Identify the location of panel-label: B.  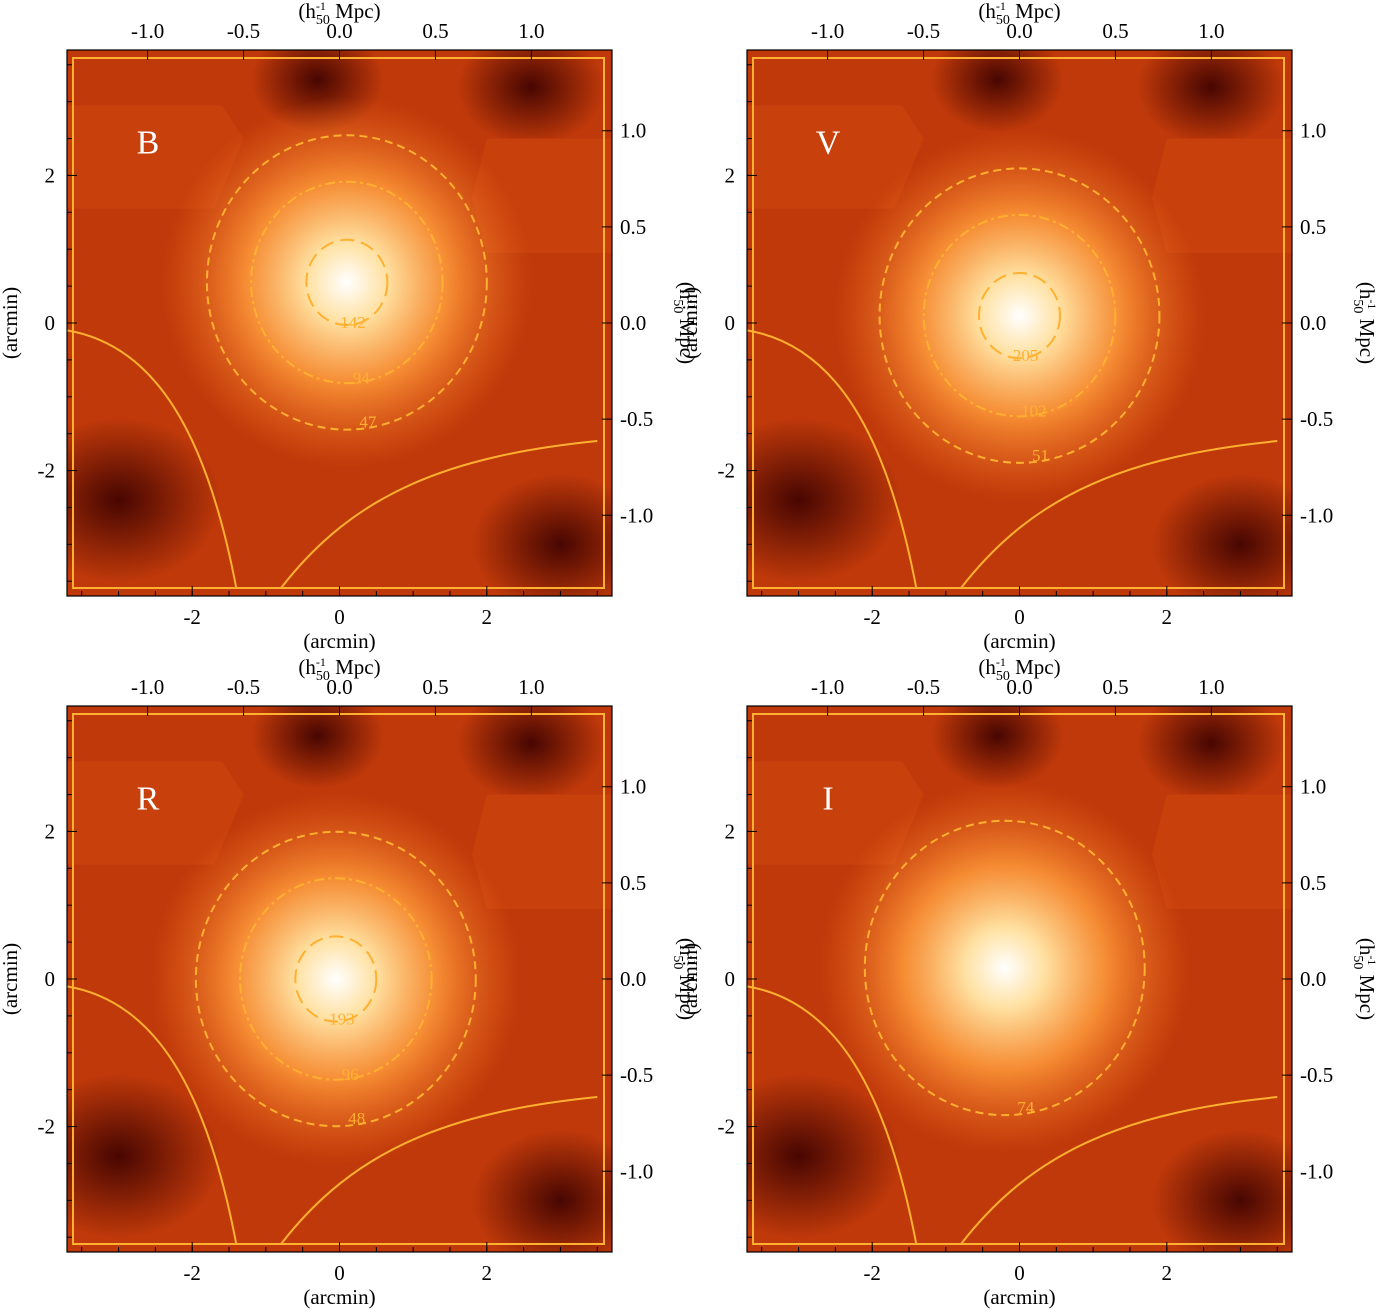
(148, 142).